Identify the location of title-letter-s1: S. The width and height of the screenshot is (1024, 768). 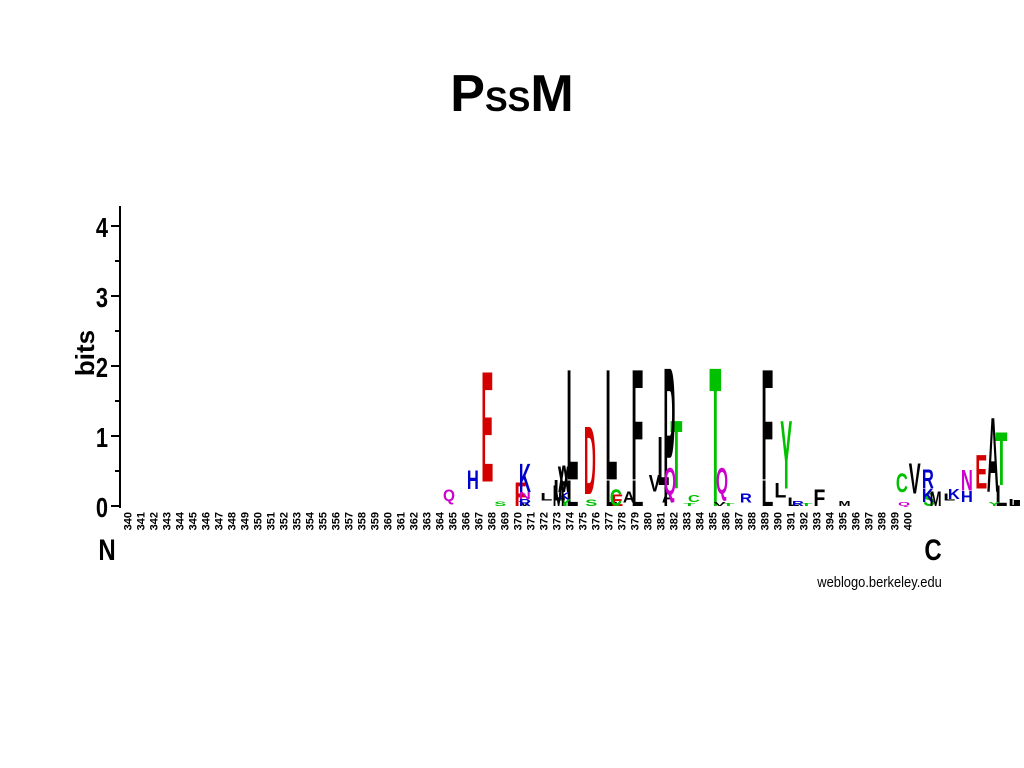
(496, 100).